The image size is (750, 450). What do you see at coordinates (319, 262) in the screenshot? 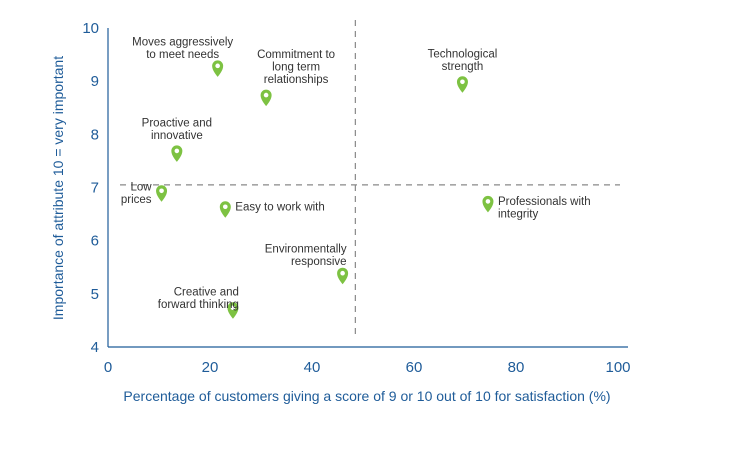
I see `data-point-label: responsive` at bounding box center [319, 262].